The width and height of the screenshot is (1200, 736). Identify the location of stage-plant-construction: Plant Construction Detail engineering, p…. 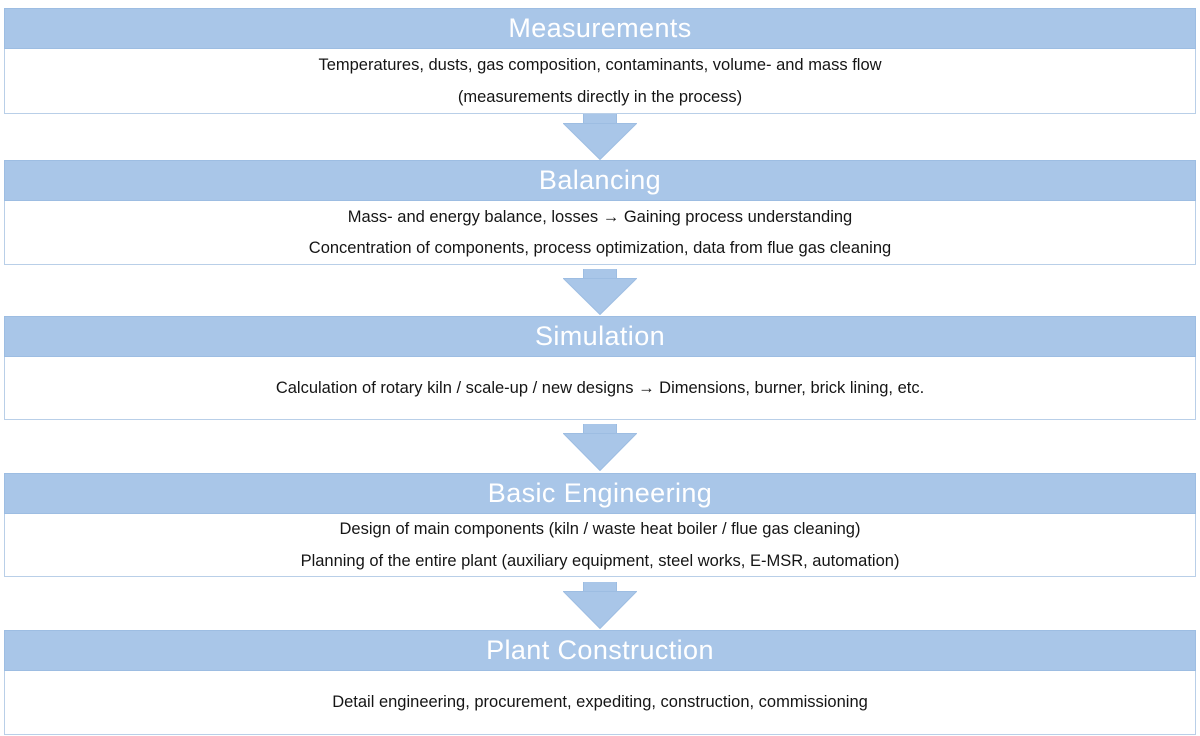
(600, 682).